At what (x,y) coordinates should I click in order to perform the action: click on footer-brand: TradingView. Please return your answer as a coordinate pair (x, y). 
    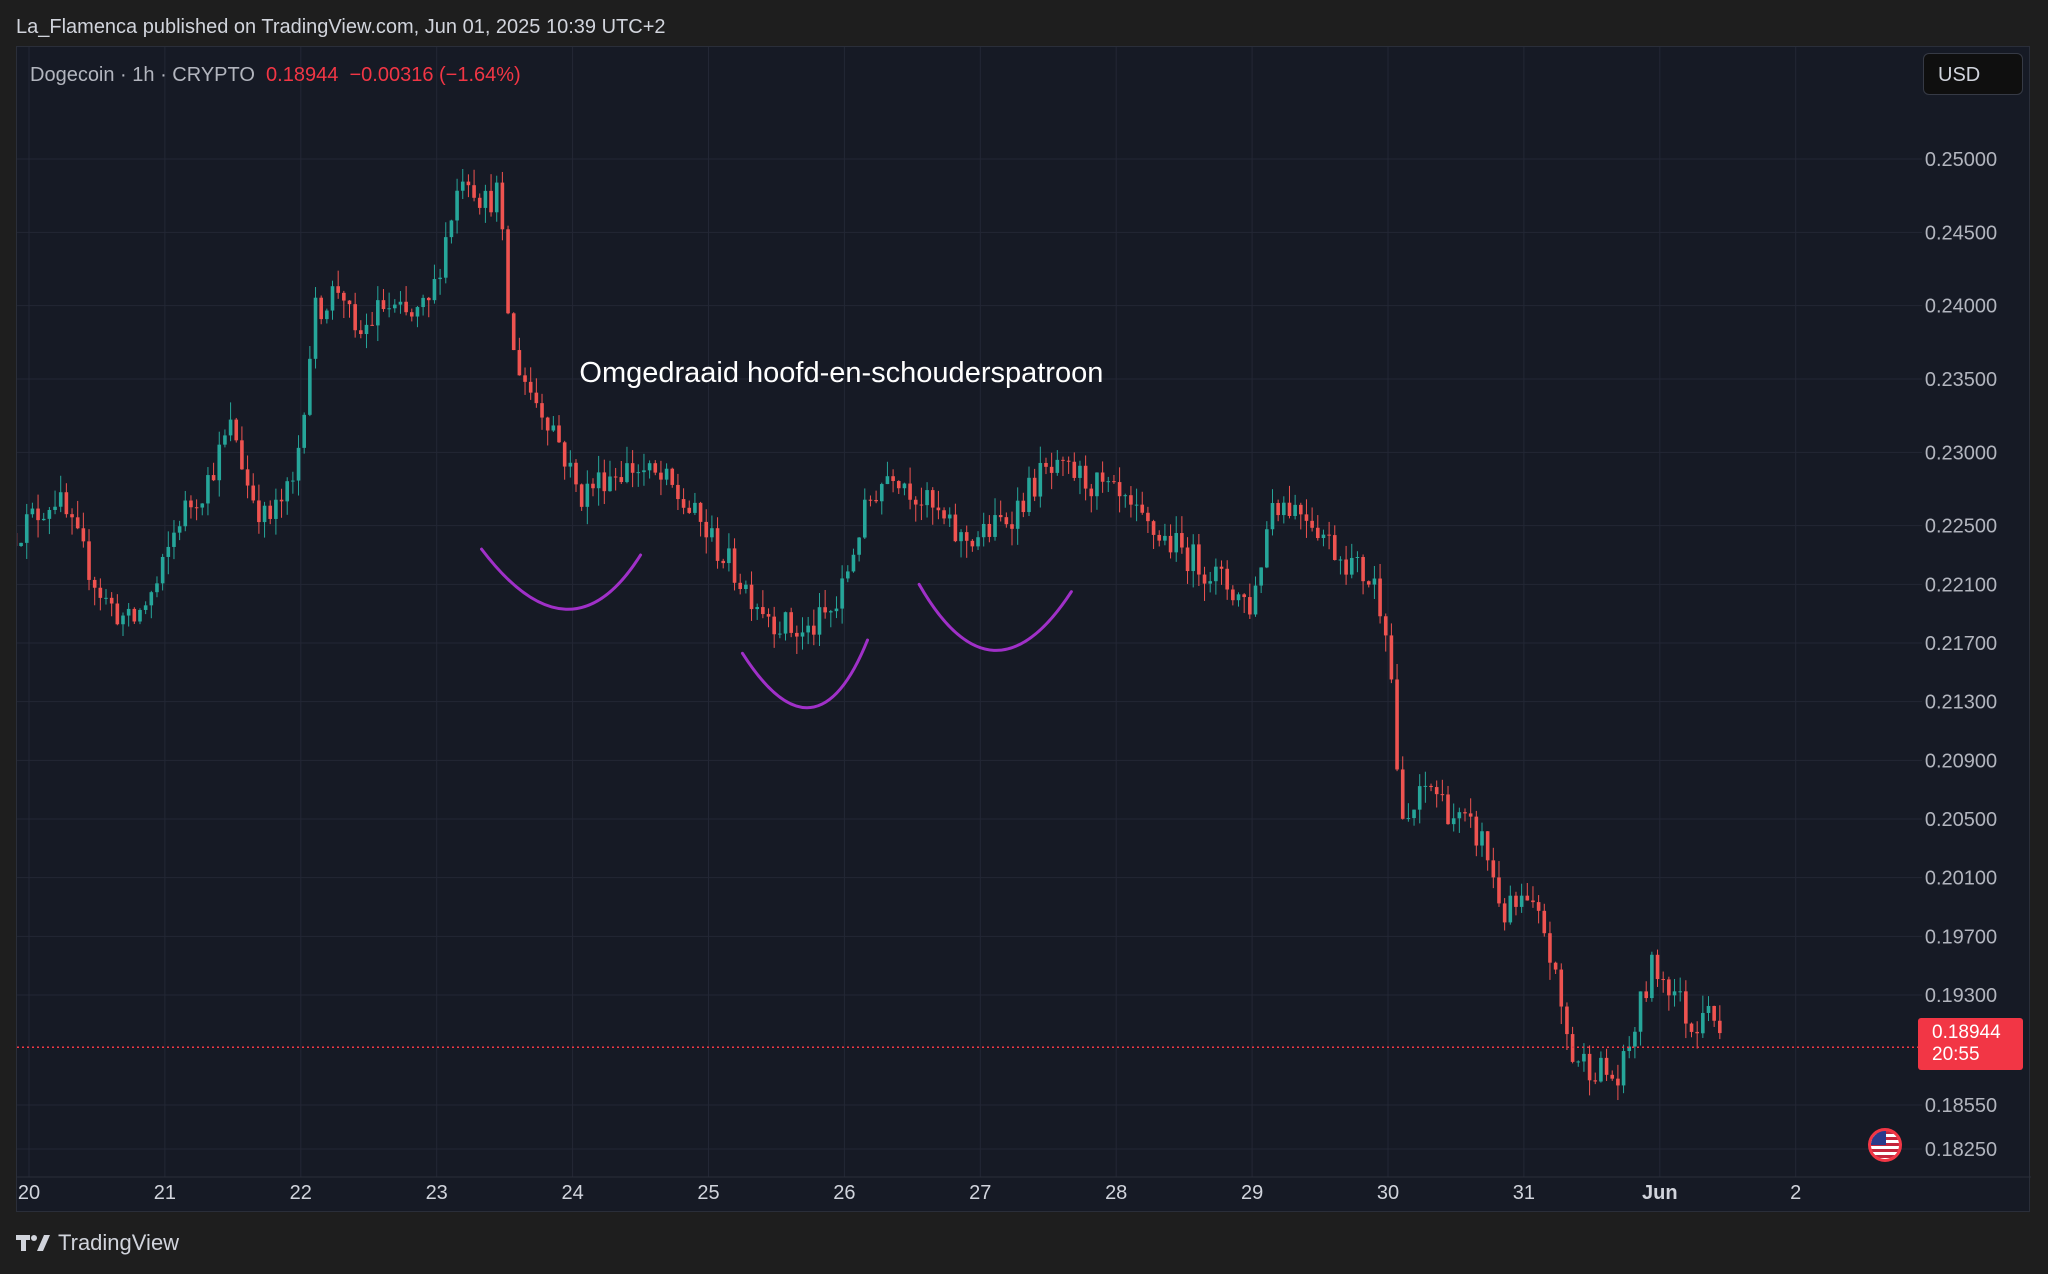
    Looking at the image, I should click on (119, 1242).